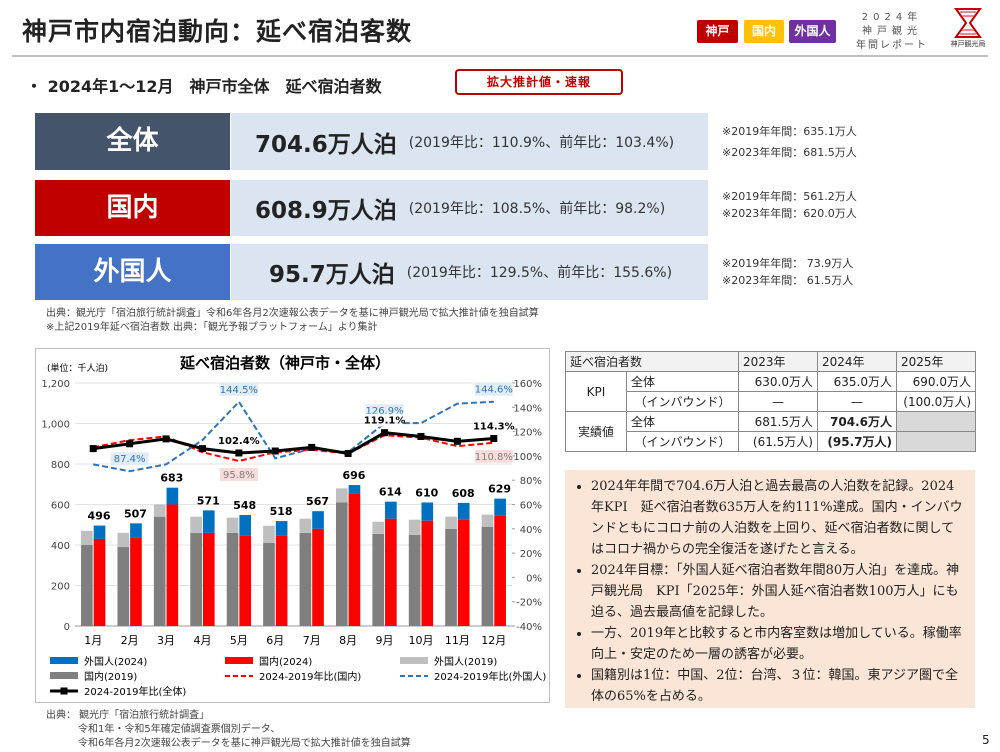  What do you see at coordinates (463, 493) in the screenshot?
I see `total-label: 608` at bounding box center [463, 493].